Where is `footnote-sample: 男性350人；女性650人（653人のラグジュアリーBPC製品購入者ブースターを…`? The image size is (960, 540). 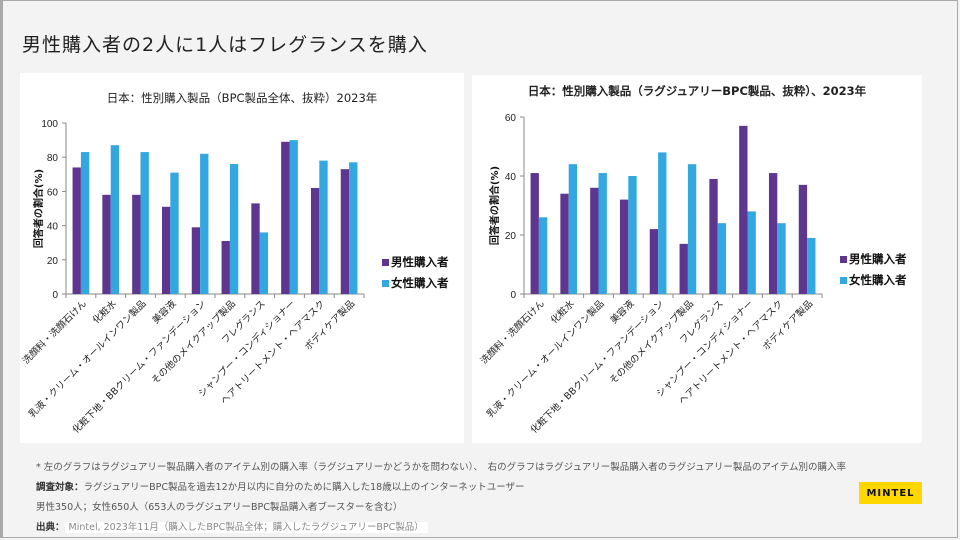 footnote-sample: 男性350人；女性650人（653人のラグジュアリーBPC製品購入者ブースターを… is located at coordinates (219, 507).